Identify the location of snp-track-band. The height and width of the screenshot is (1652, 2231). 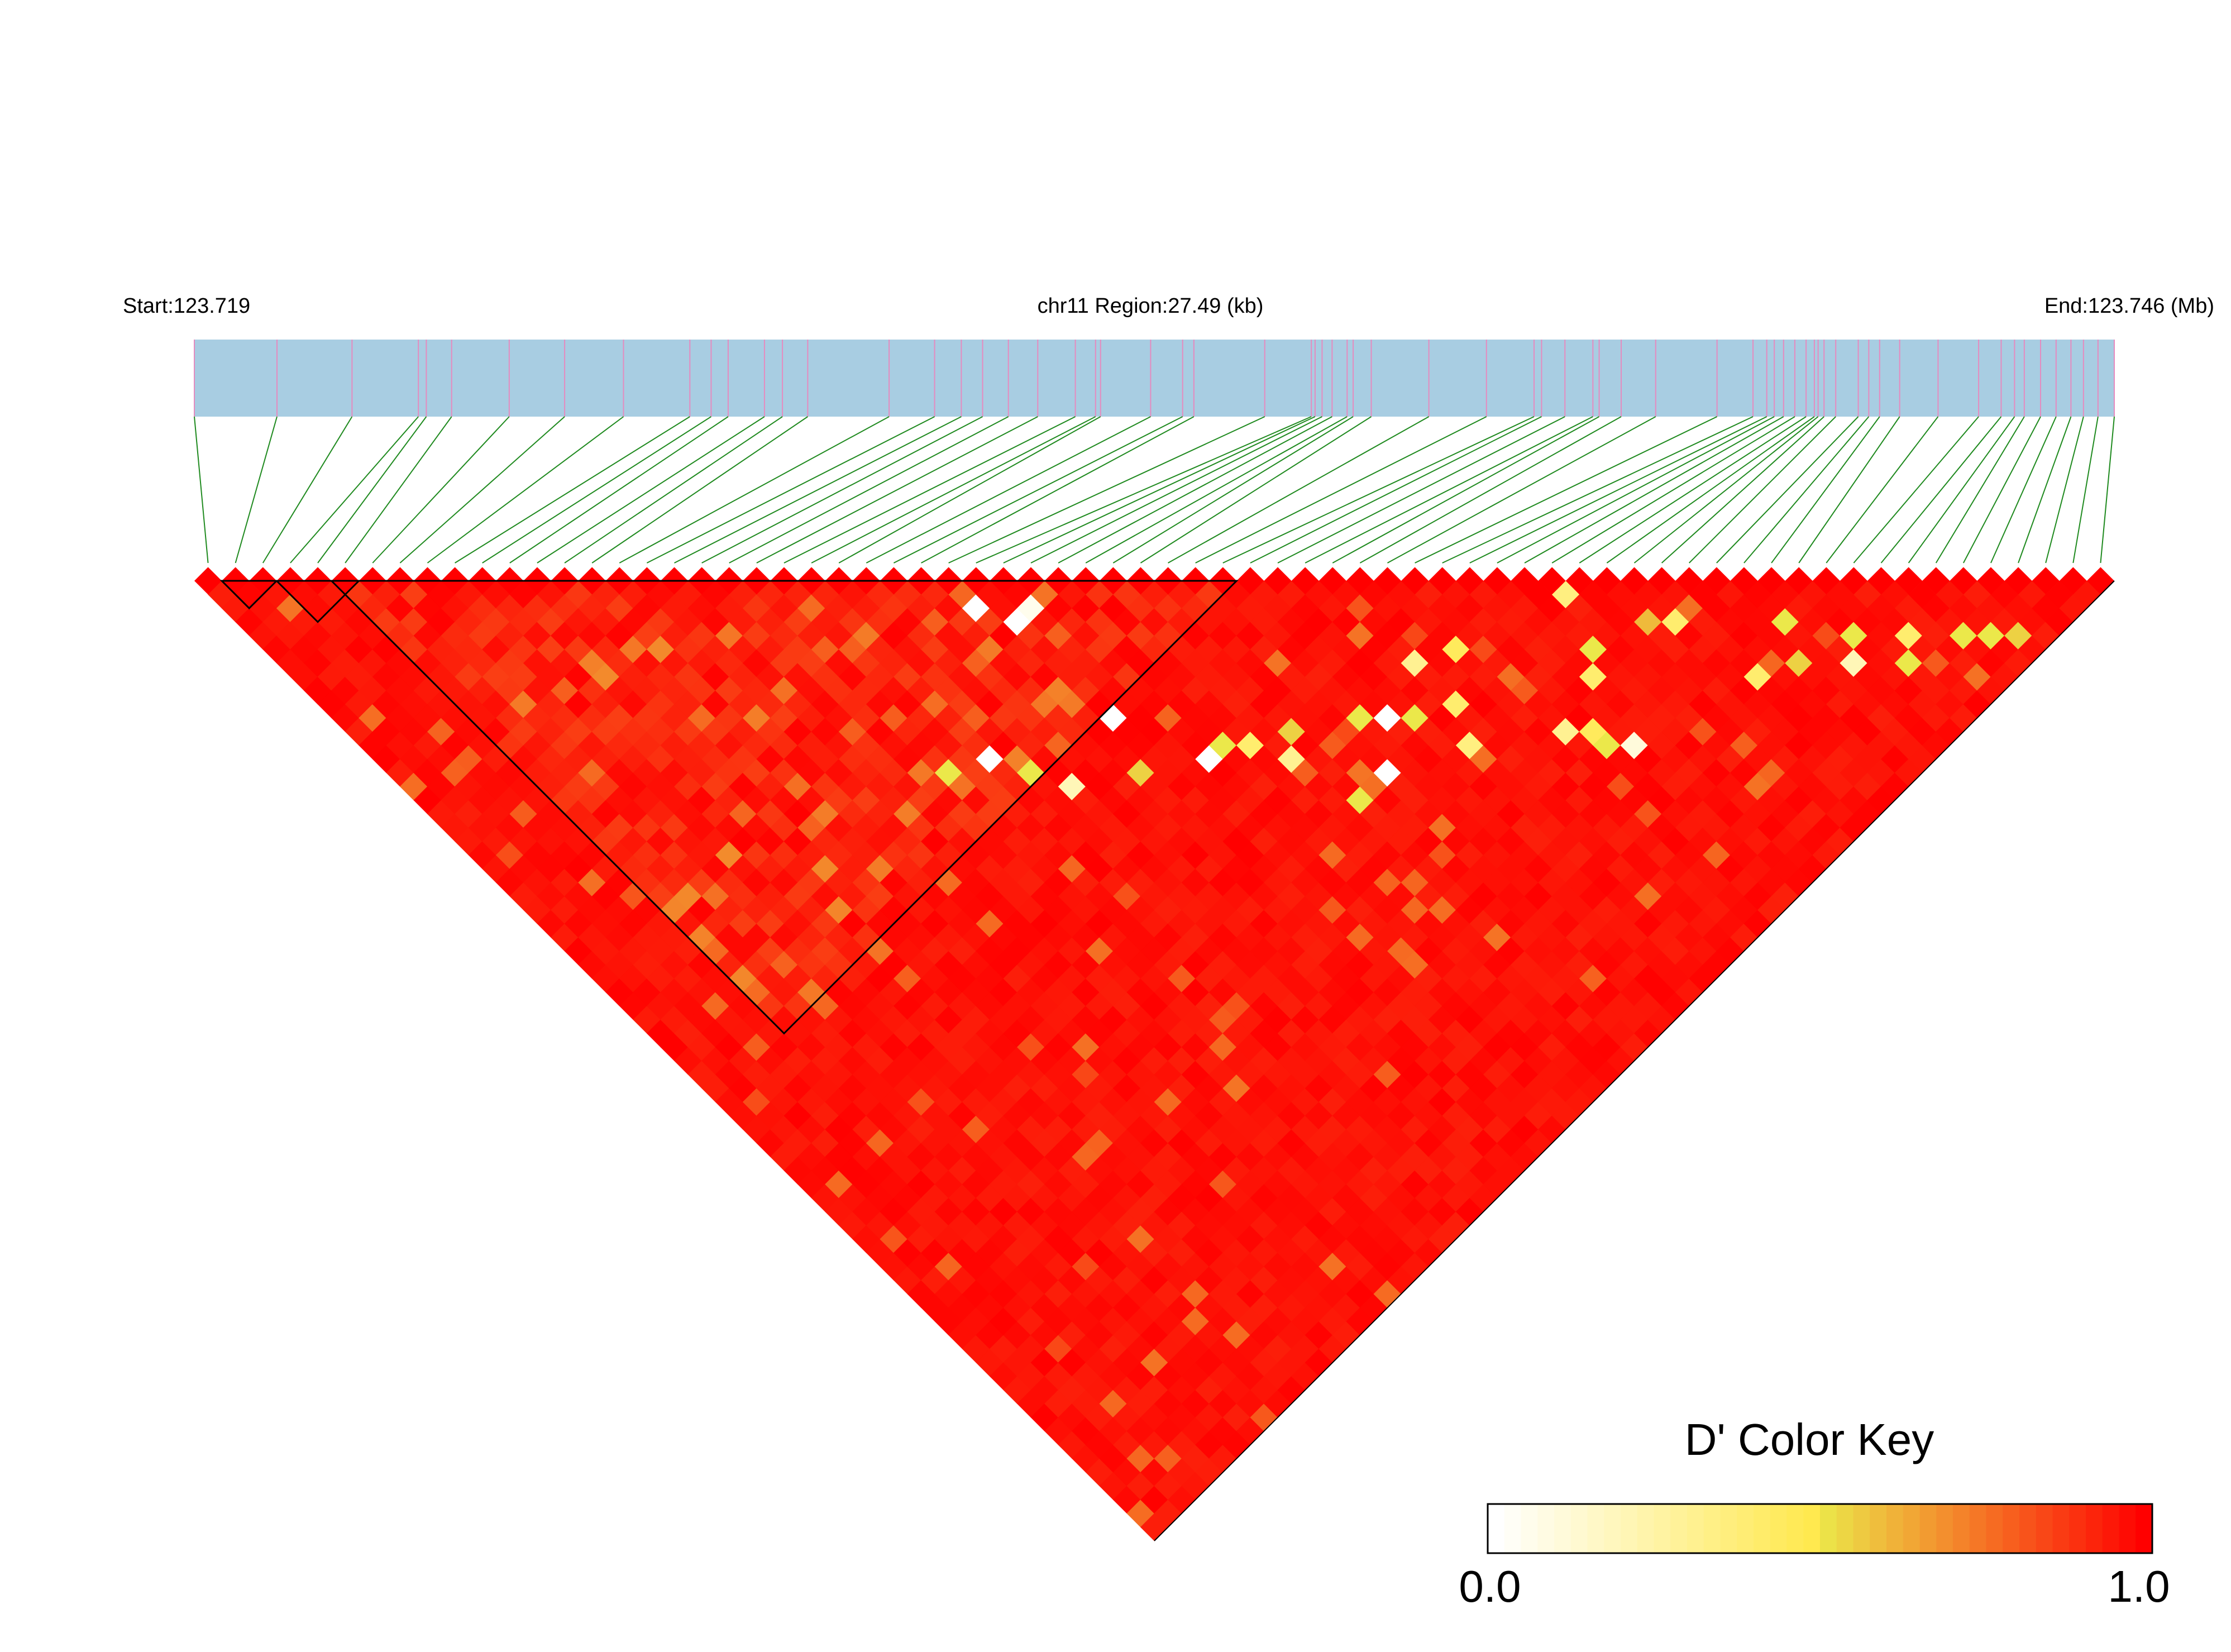
(1154, 378).